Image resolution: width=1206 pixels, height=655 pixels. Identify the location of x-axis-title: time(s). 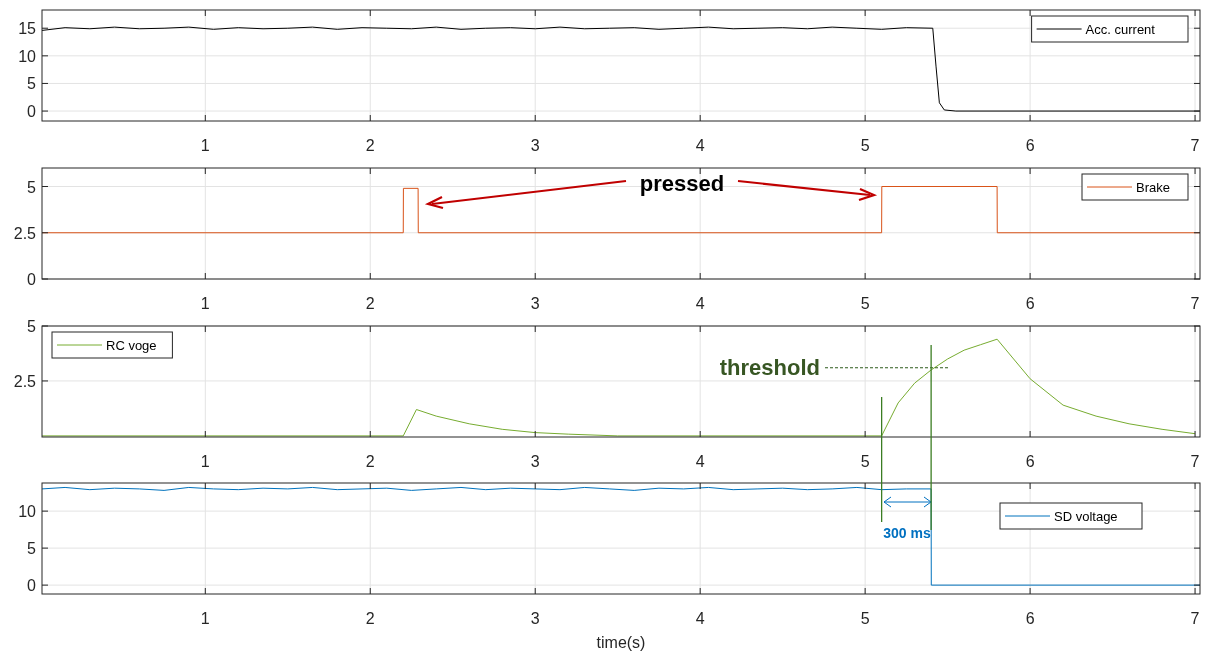
(621, 642).